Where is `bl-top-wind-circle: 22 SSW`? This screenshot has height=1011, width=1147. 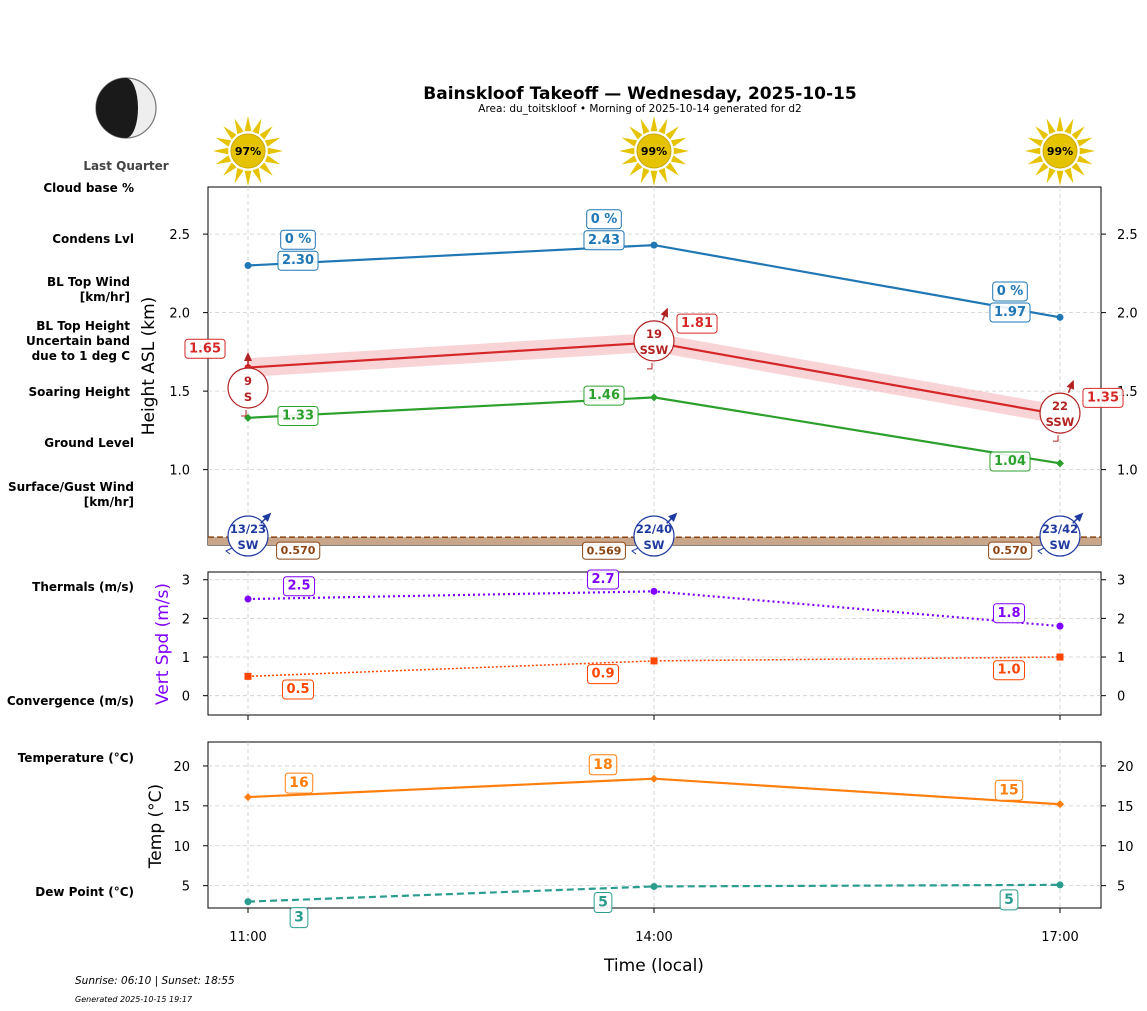 bl-top-wind-circle: 22 SSW is located at coordinates (1060, 410).